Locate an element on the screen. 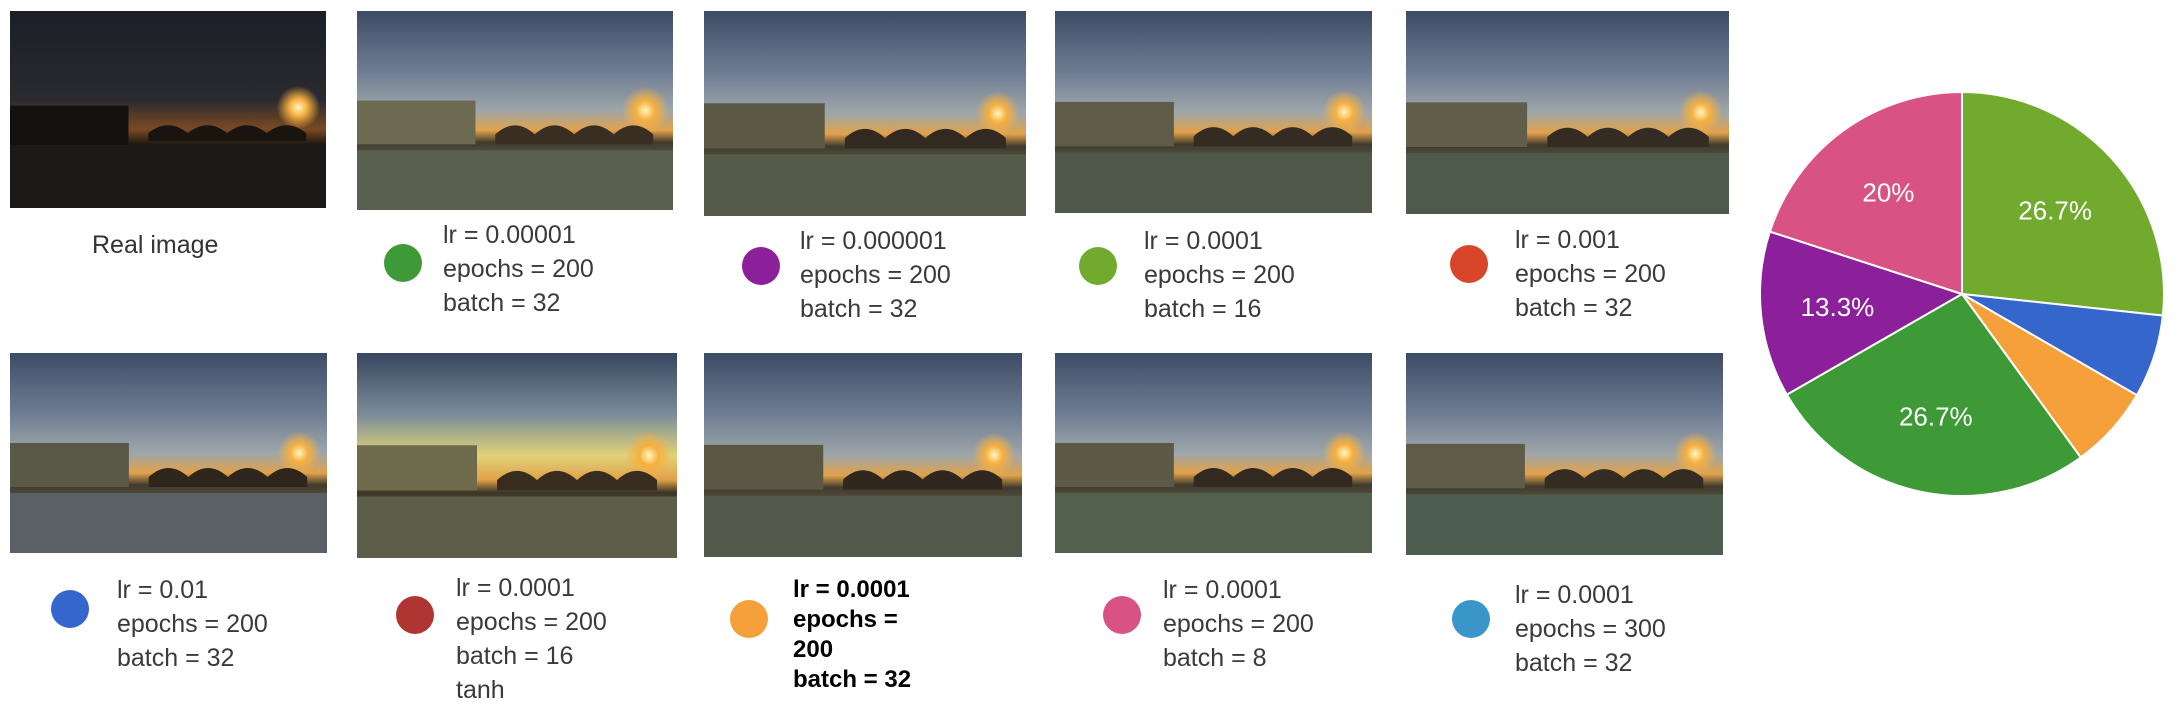 Image resolution: width=2182 pixels, height=722 pixels. legend-entry: lr = 0.00001 epochs = 200 batch = 32 is located at coordinates (518, 269).